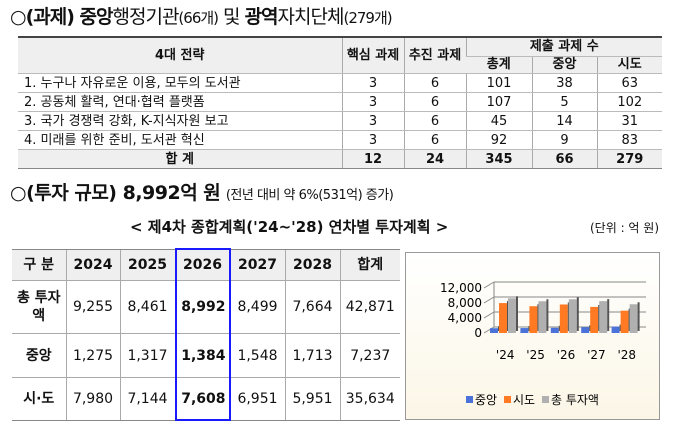  Describe the element at coordinates (572, 316) in the screenshot. I see `bar-총 투자액-'26` at that location.